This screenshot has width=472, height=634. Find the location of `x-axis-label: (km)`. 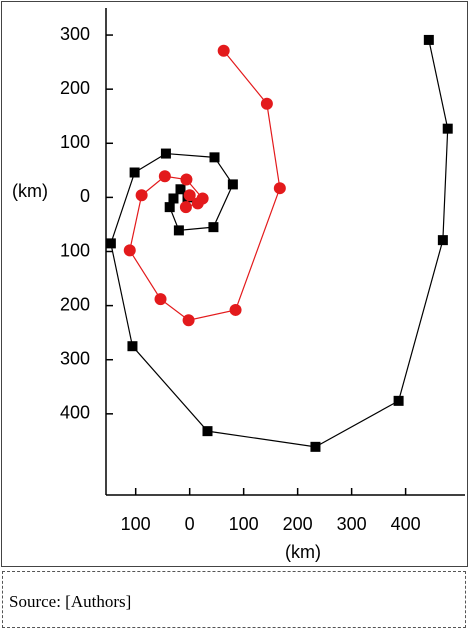

x-axis-label: (km) is located at coordinates (303, 552).